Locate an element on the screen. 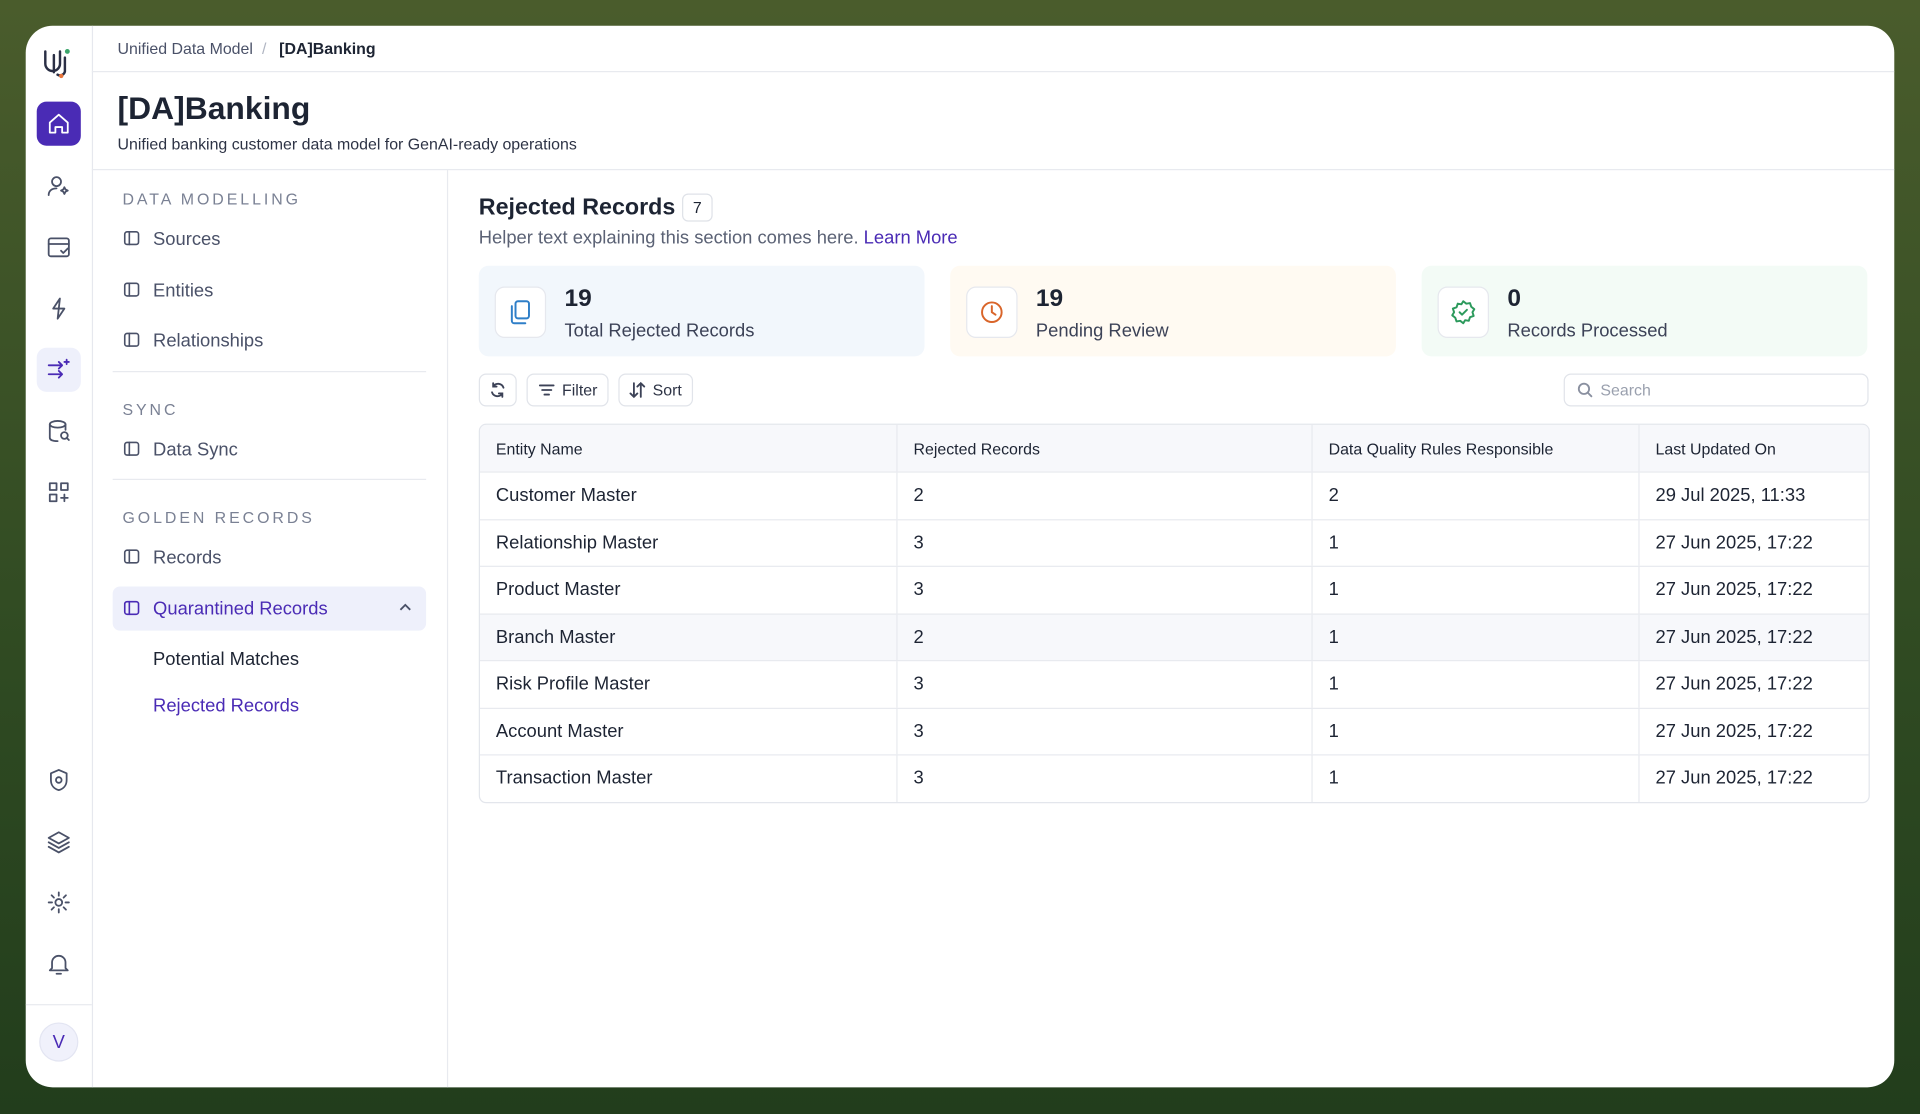 Image resolution: width=1920 pixels, height=1114 pixels. table-row: Account Master 3 1 27 Jun 2025, 17:22 is located at coordinates (1174, 731).